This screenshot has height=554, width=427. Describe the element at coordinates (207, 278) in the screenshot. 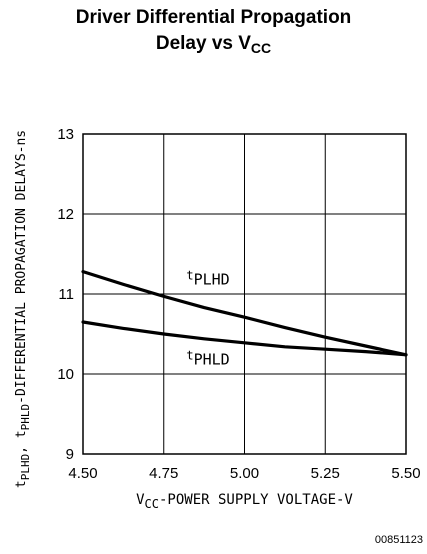

I see `series-label-tPLHD: tPLHD` at that location.